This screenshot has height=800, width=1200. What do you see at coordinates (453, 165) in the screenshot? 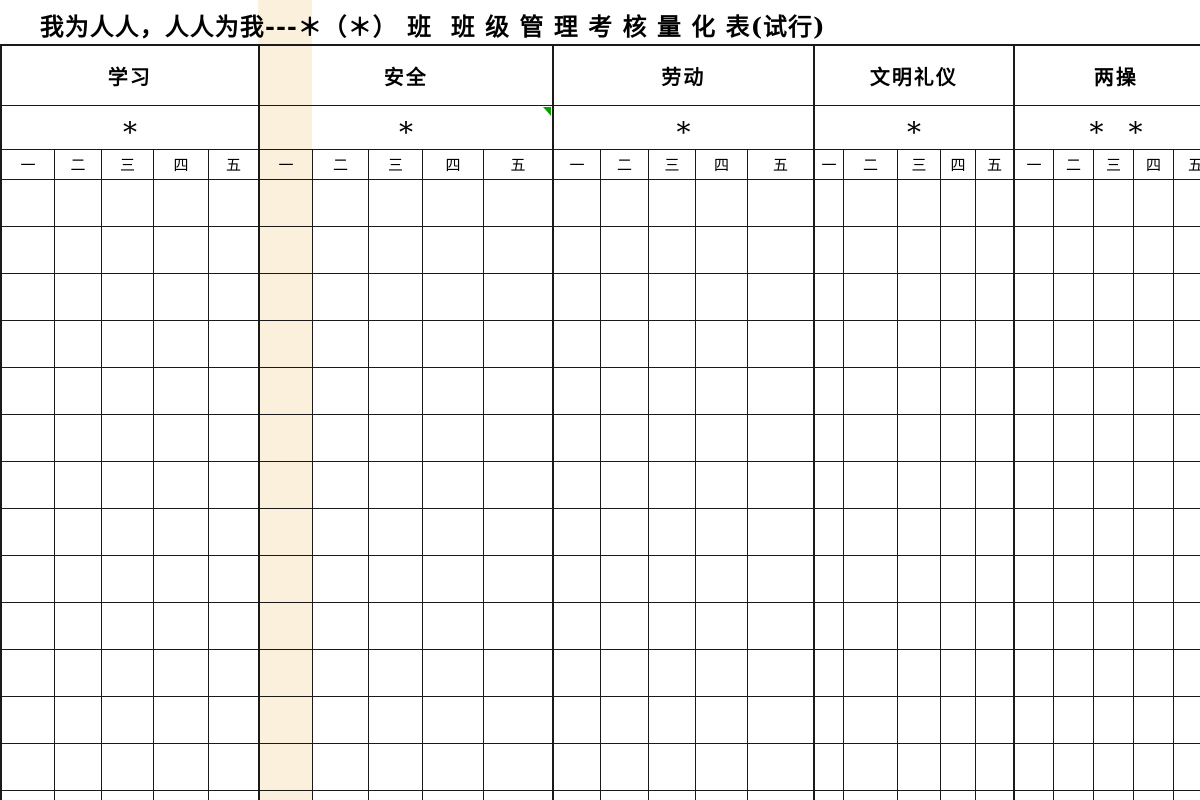
I see `day-header-cell: 四` at bounding box center [453, 165].